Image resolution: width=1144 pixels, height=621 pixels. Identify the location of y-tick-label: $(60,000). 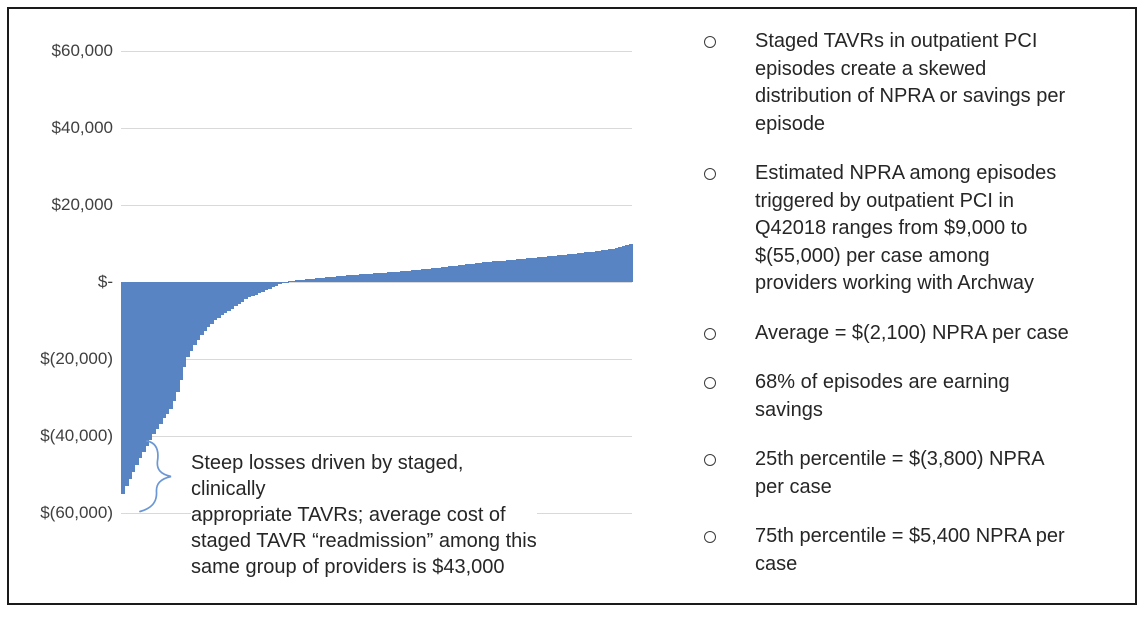
(61, 513).